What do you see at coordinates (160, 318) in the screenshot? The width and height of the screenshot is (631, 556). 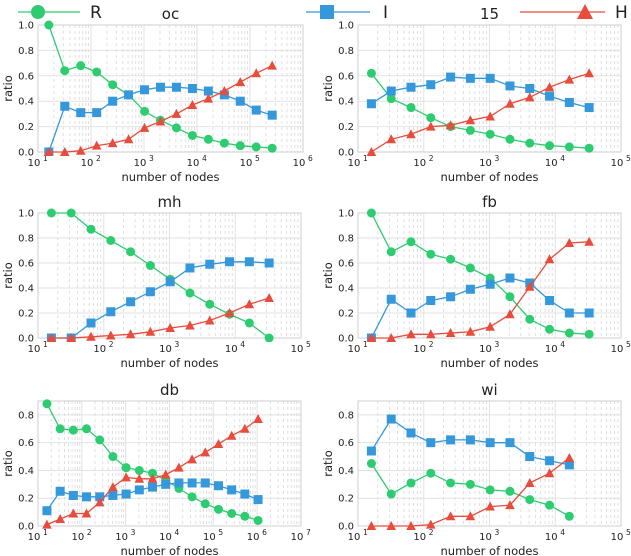 I see `series-line-H` at bounding box center [160, 318].